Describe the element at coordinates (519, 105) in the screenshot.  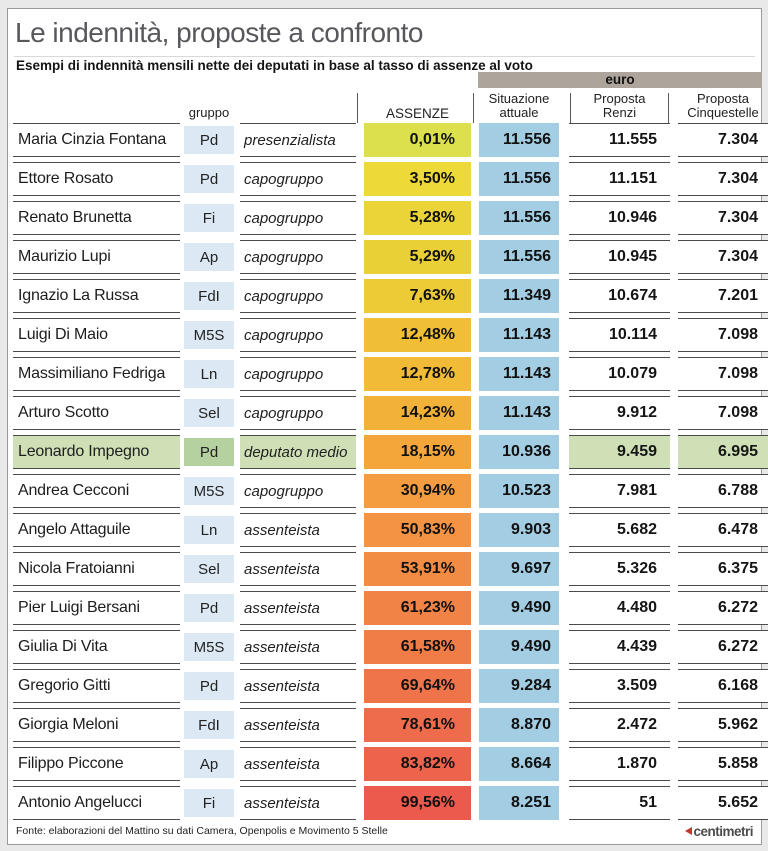
I see `column-header-situazione: Situazione attuale` at that location.